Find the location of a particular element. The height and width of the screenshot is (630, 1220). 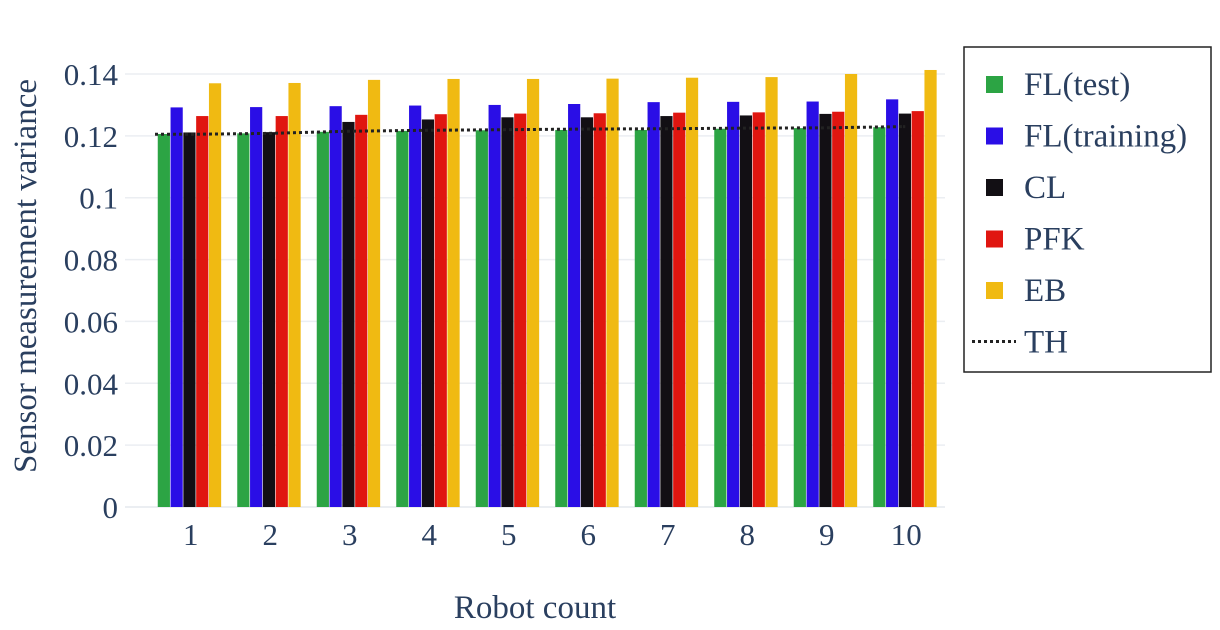

x-tick-label: 5 is located at coordinates (509, 534).